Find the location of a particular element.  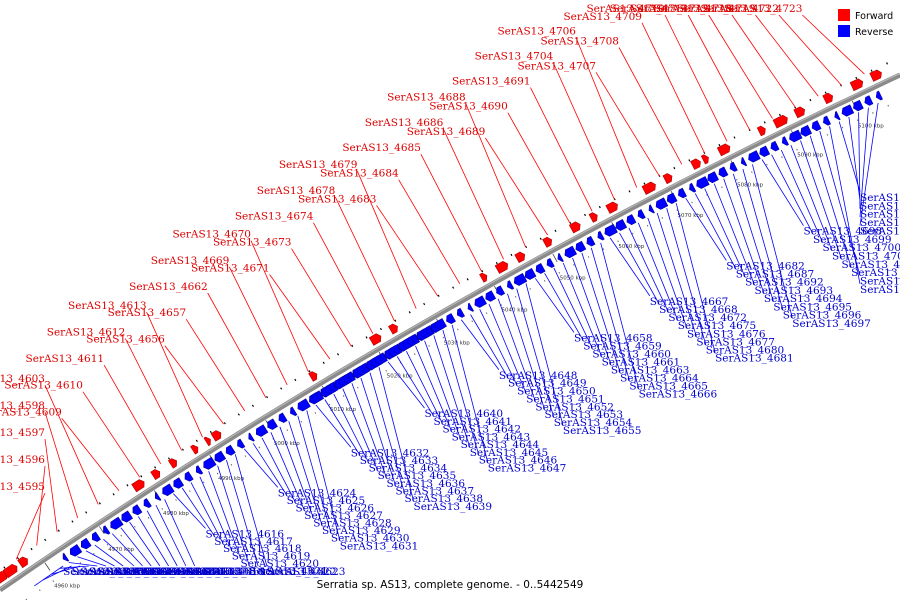

reverse-gene-label: SerAS13_4703 is located at coordinates (875, 273).